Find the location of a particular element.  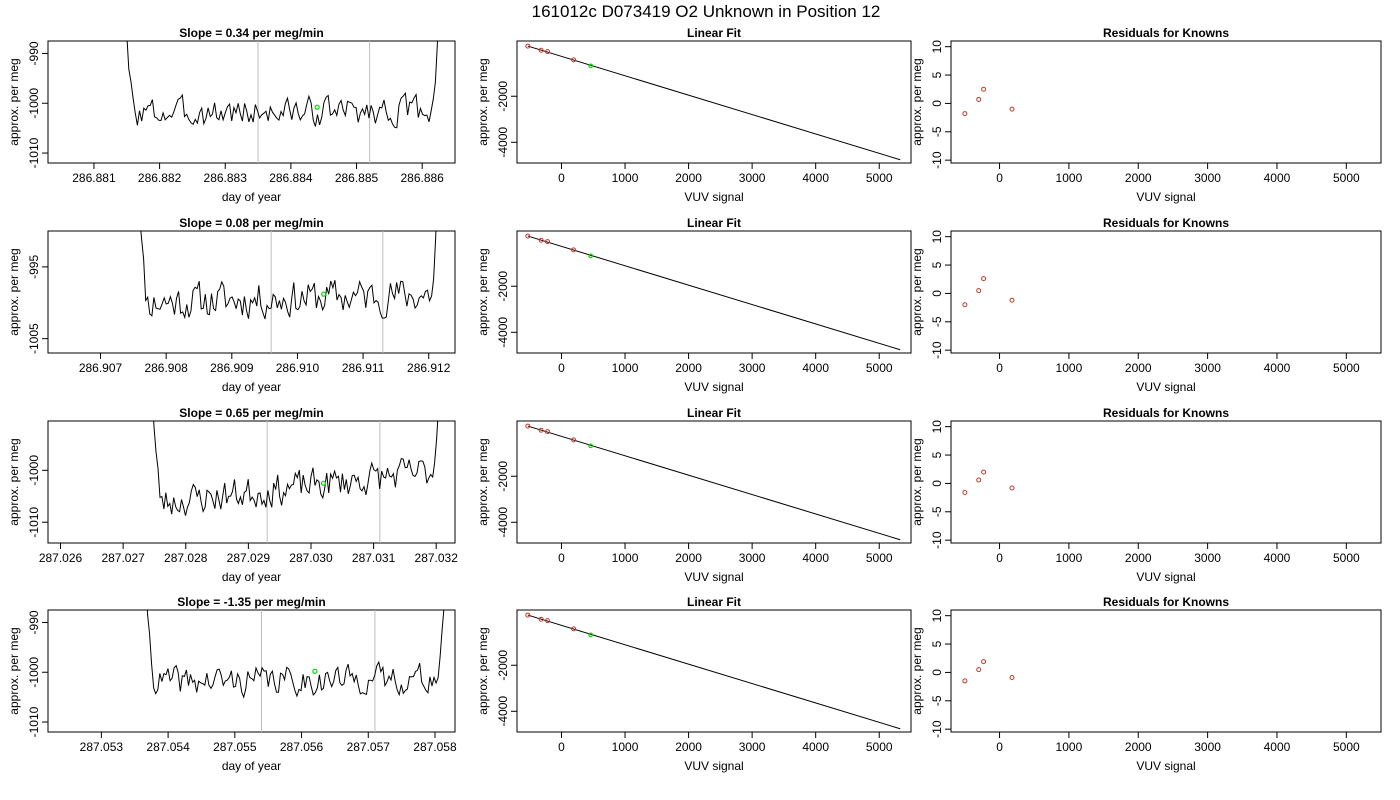

x-tick-label: 287.026 is located at coordinates (61, 558).